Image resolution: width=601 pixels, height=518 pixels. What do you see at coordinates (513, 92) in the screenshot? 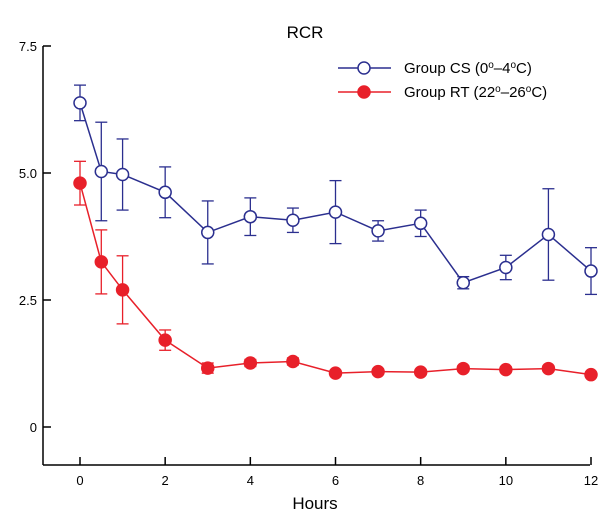
I see `legend-label-part: –26` at bounding box center [513, 92].